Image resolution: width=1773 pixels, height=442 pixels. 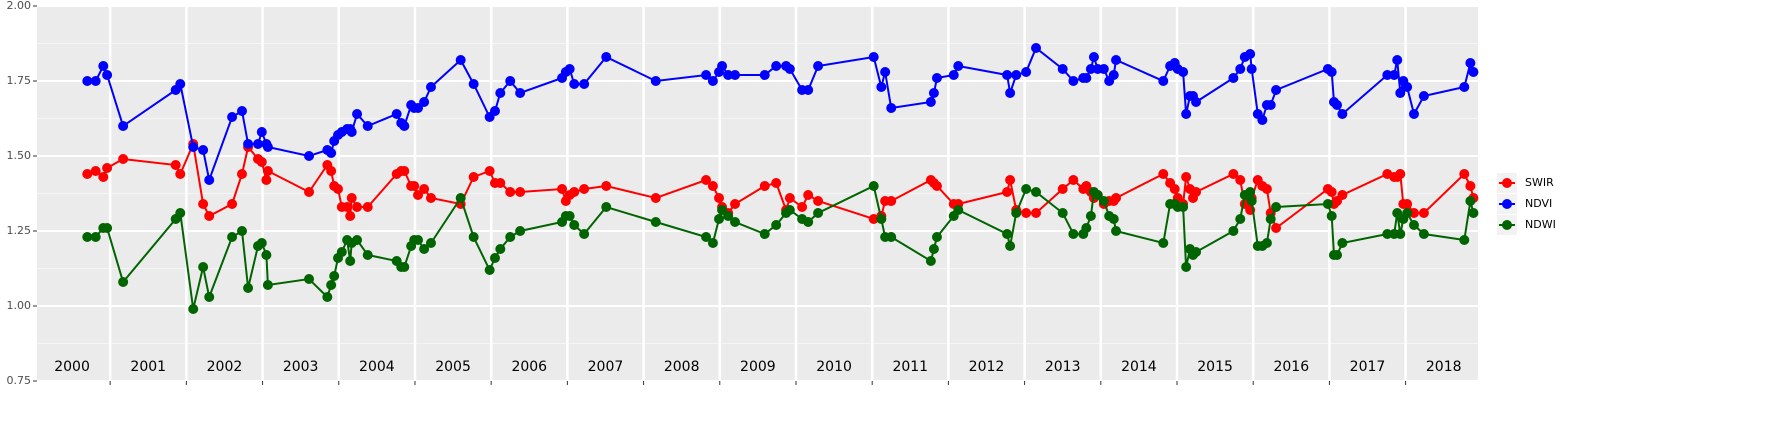 I want to click on year-label: 2000, so click(x=72, y=367).